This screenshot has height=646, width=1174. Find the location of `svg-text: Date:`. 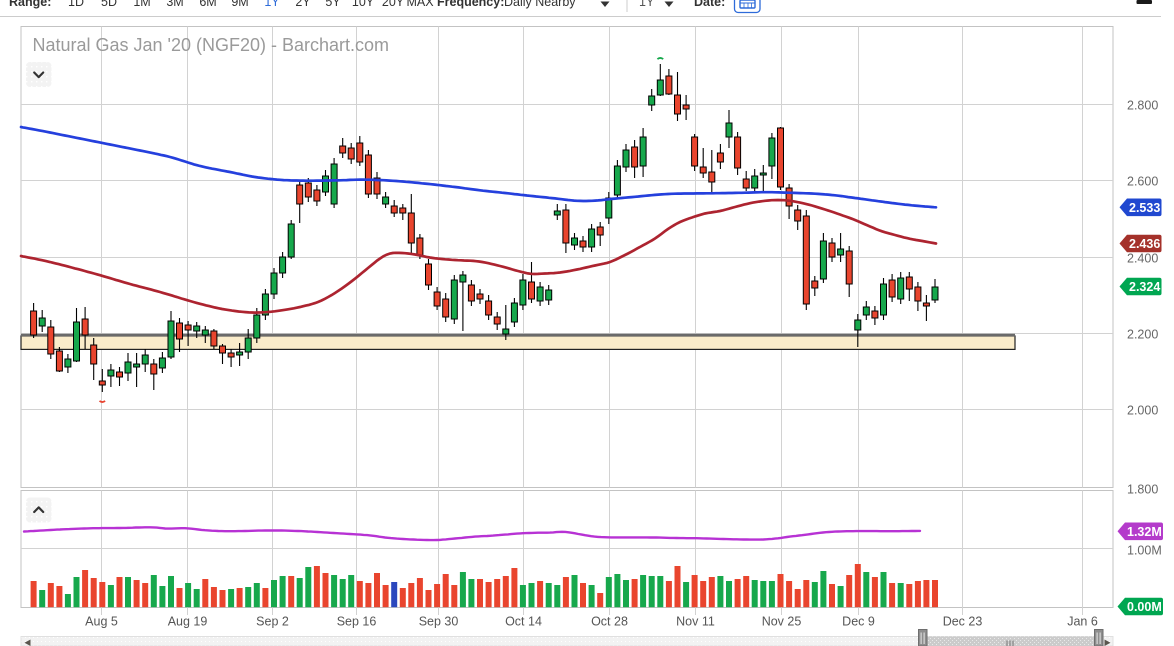

svg-text: Date: is located at coordinates (709, 4).